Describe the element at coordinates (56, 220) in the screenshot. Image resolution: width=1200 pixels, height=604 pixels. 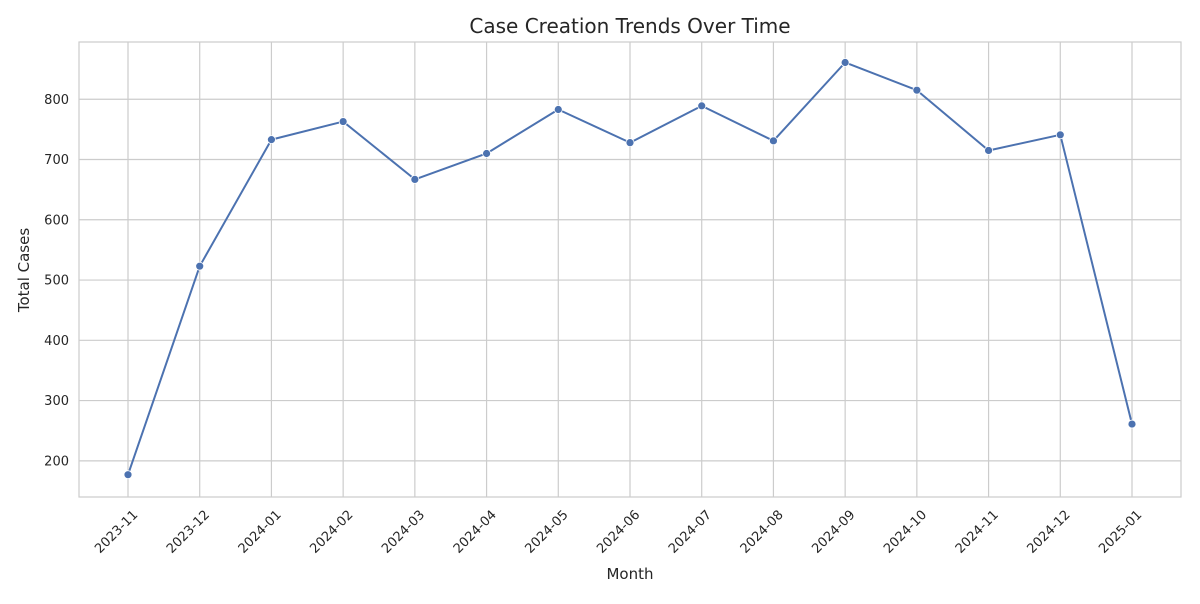
I see `y-tick-label: 600` at that location.